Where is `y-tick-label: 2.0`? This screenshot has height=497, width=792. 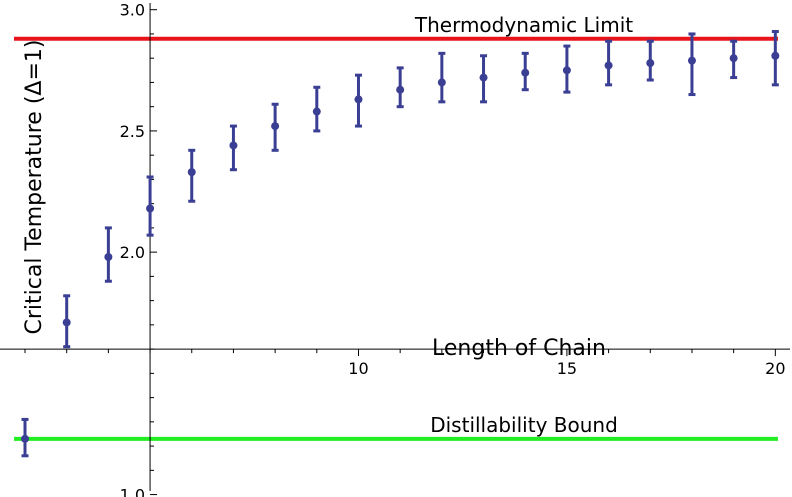 y-tick-label: 2.0 is located at coordinates (132, 252).